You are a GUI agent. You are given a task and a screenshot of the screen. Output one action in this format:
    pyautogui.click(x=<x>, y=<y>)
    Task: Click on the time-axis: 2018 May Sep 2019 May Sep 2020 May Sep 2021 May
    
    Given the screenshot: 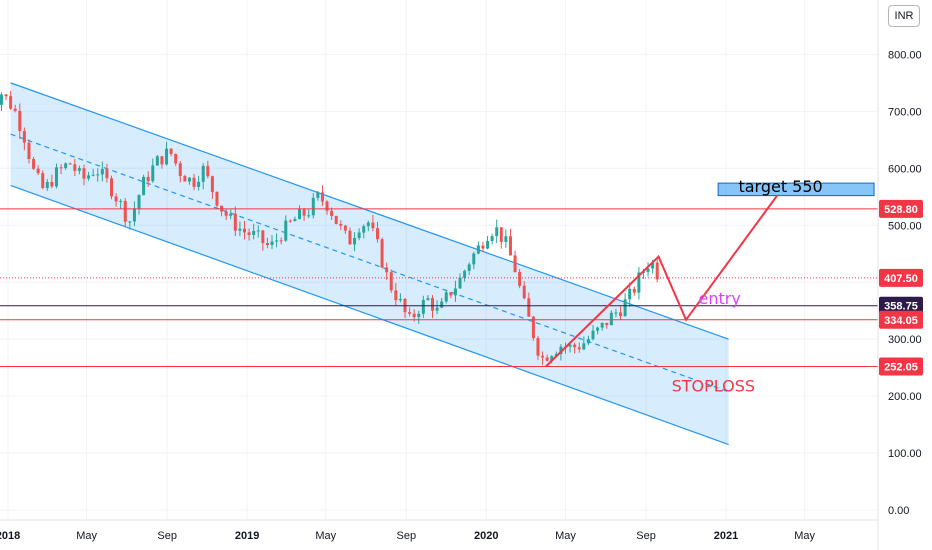 What is the action you would take?
    pyautogui.click(x=408, y=536)
    